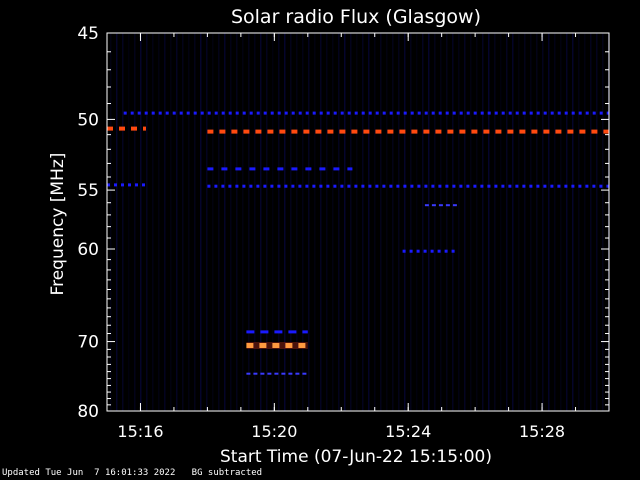 This screenshot has width=640, height=480. What do you see at coordinates (88, 343) in the screenshot?
I see `y-tick-label: 70` at bounding box center [88, 343].